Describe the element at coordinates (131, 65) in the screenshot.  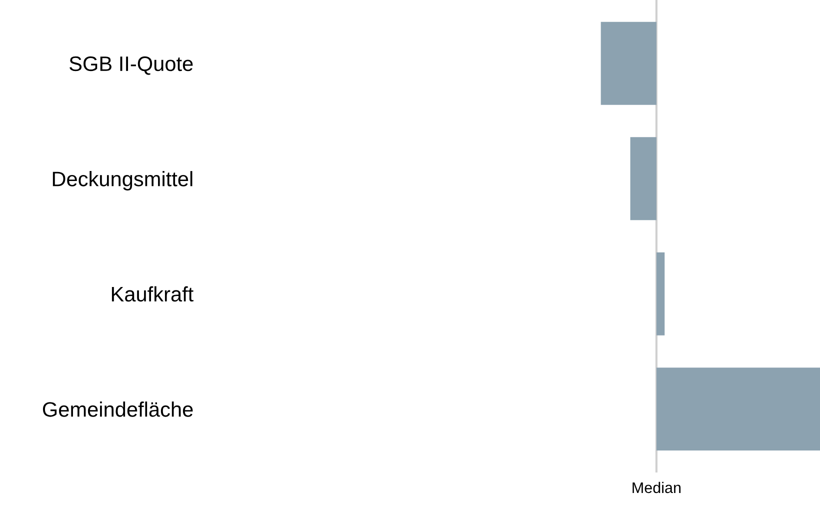
I see `y-tick-label: SGB II-Quote` at that location.